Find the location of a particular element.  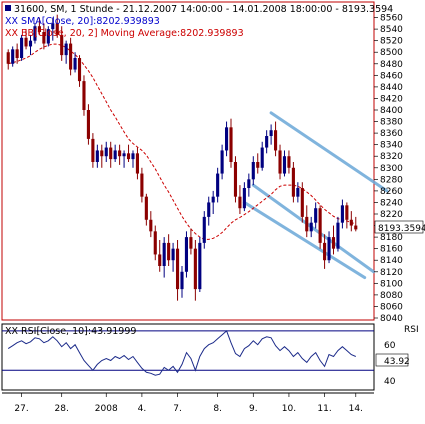

time-tick-label: 28. is located at coordinates (62, 409).